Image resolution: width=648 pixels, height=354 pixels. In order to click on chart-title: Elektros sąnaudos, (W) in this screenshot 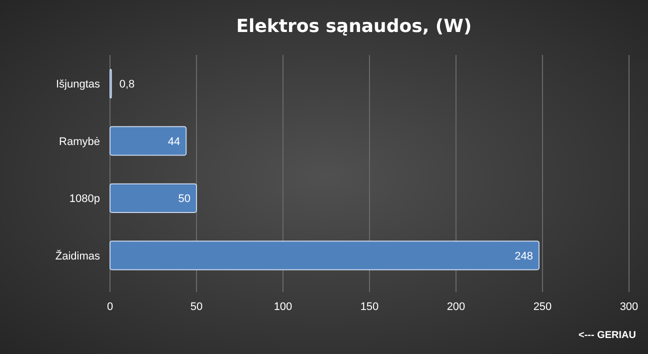, I will do `click(354, 26)`.